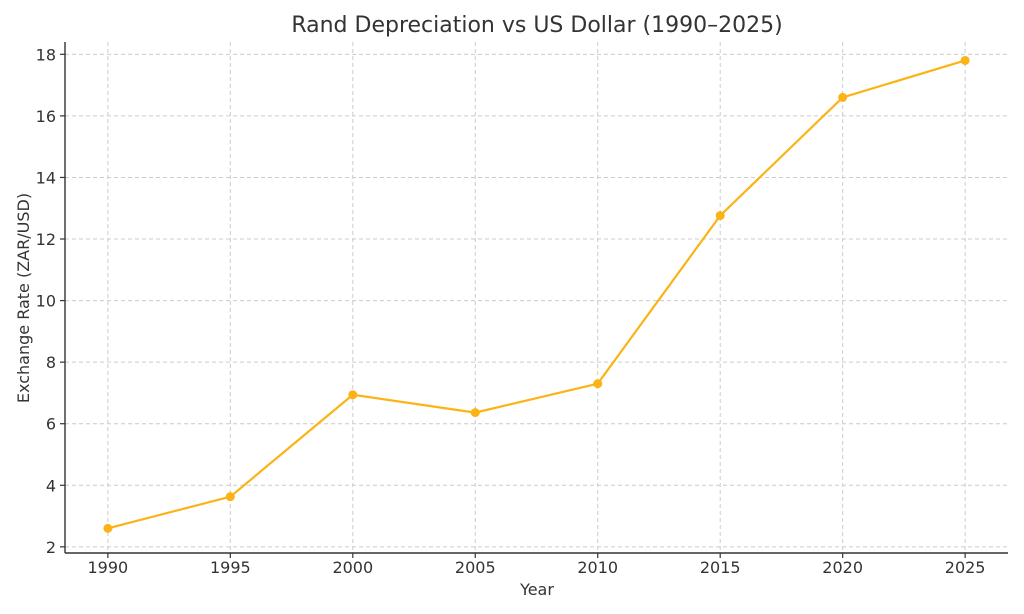 The image size is (1024, 614). What do you see at coordinates (475, 567) in the screenshot?
I see `x-tick-label: 2005` at bounding box center [475, 567].